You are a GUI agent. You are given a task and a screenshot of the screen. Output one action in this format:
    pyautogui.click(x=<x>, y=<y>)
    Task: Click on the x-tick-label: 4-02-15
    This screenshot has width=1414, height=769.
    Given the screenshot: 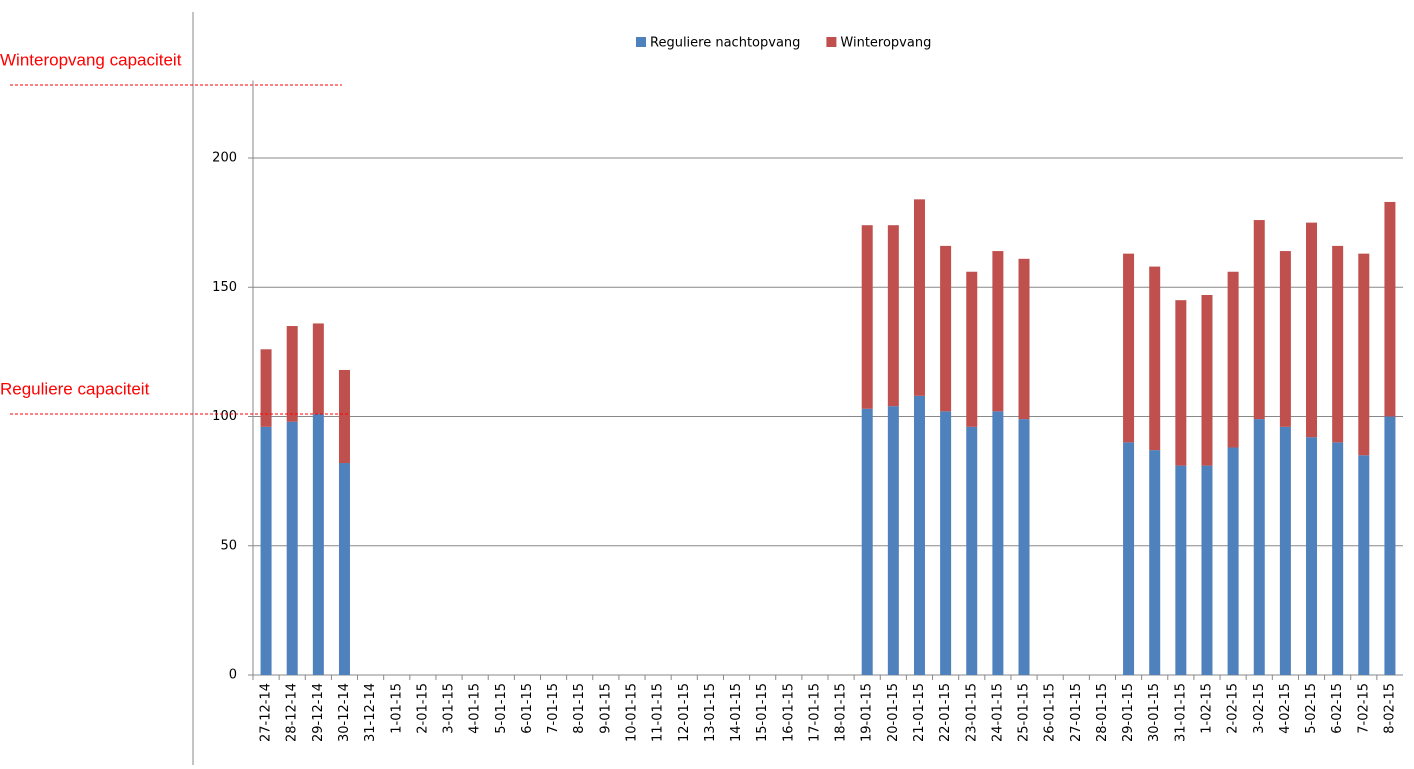 What is the action you would take?
    pyautogui.click(x=1285, y=708)
    